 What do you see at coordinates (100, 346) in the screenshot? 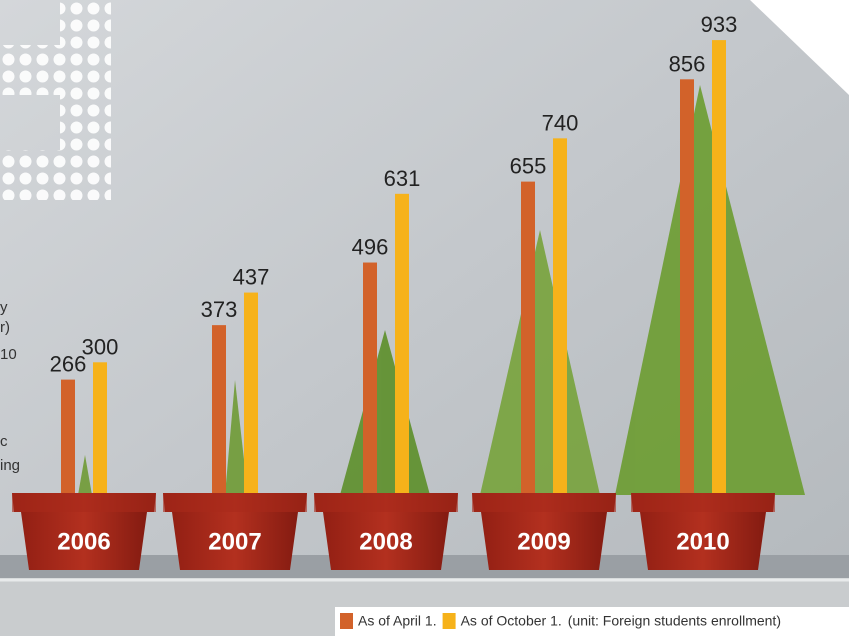
I see `value-label: 300` at bounding box center [100, 346].